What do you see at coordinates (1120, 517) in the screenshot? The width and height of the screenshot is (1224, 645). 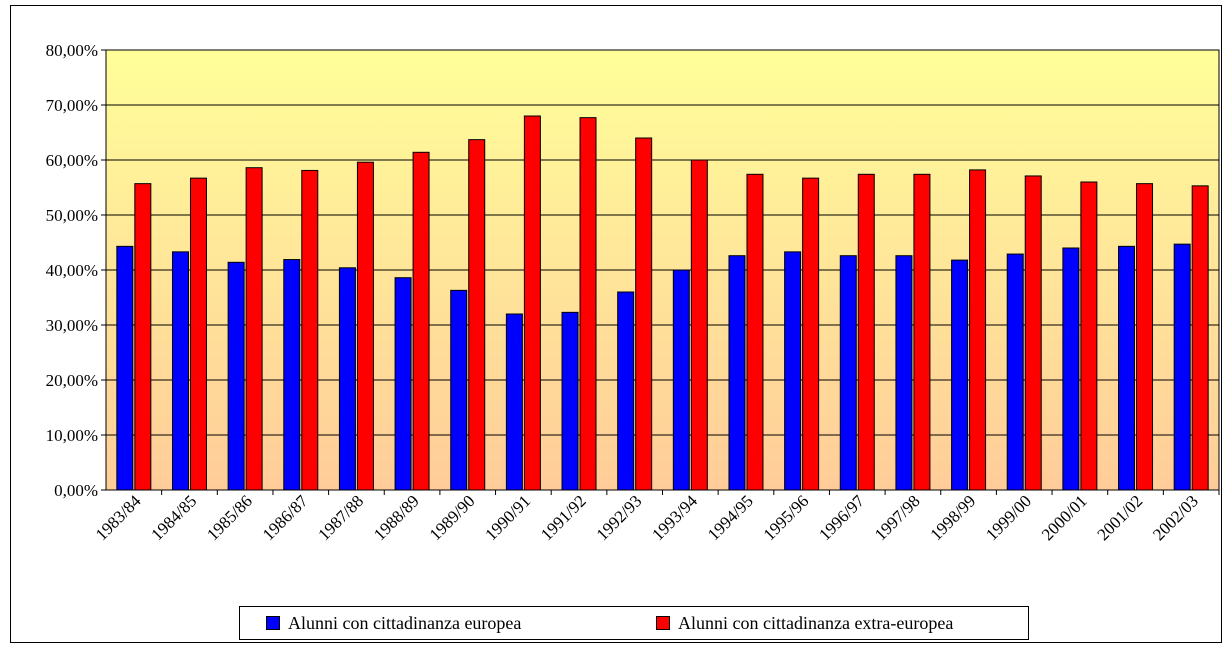 I see `x-tick-label: 2001/02` at bounding box center [1120, 517].